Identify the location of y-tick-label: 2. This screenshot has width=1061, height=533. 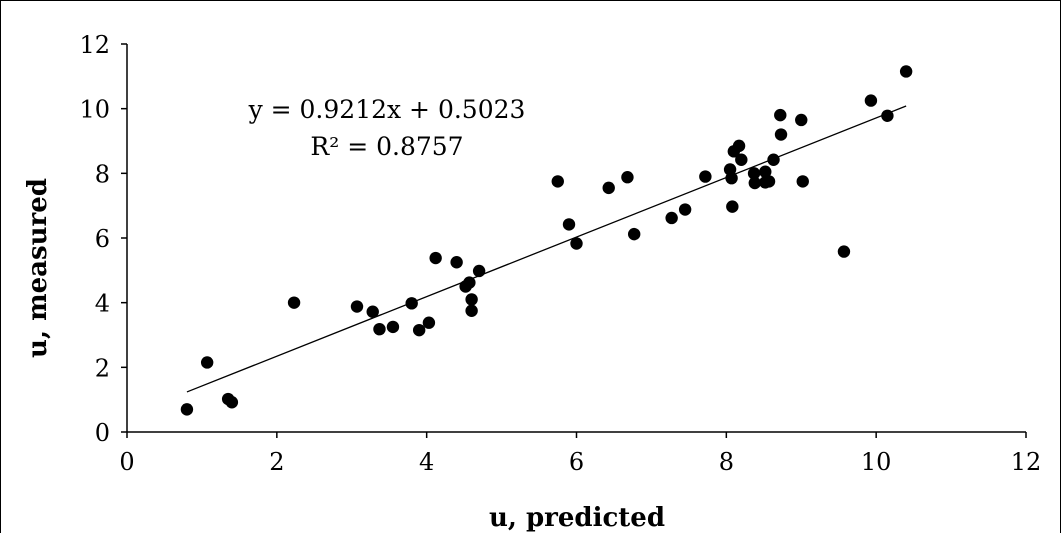
(102, 368).